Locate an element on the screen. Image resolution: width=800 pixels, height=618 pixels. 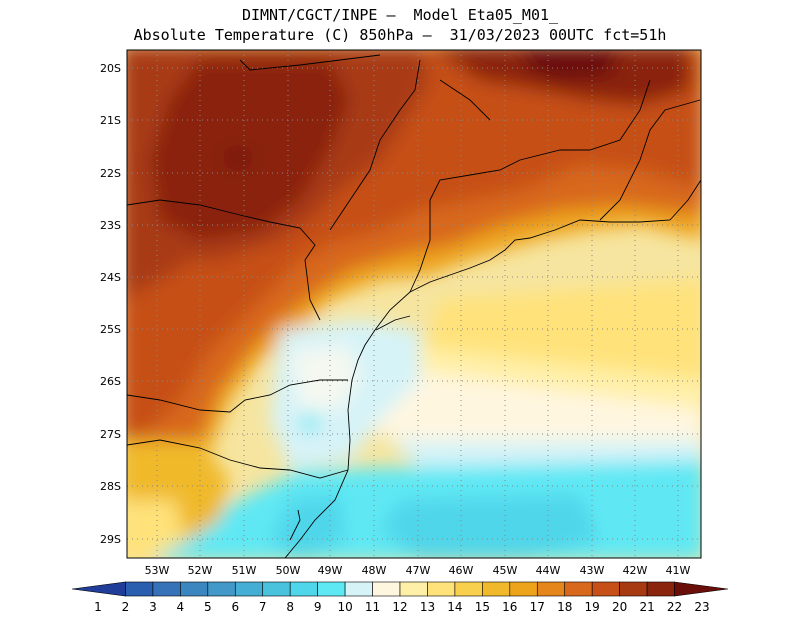
colorbar-label: 13 is located at coordinates (427, 607).